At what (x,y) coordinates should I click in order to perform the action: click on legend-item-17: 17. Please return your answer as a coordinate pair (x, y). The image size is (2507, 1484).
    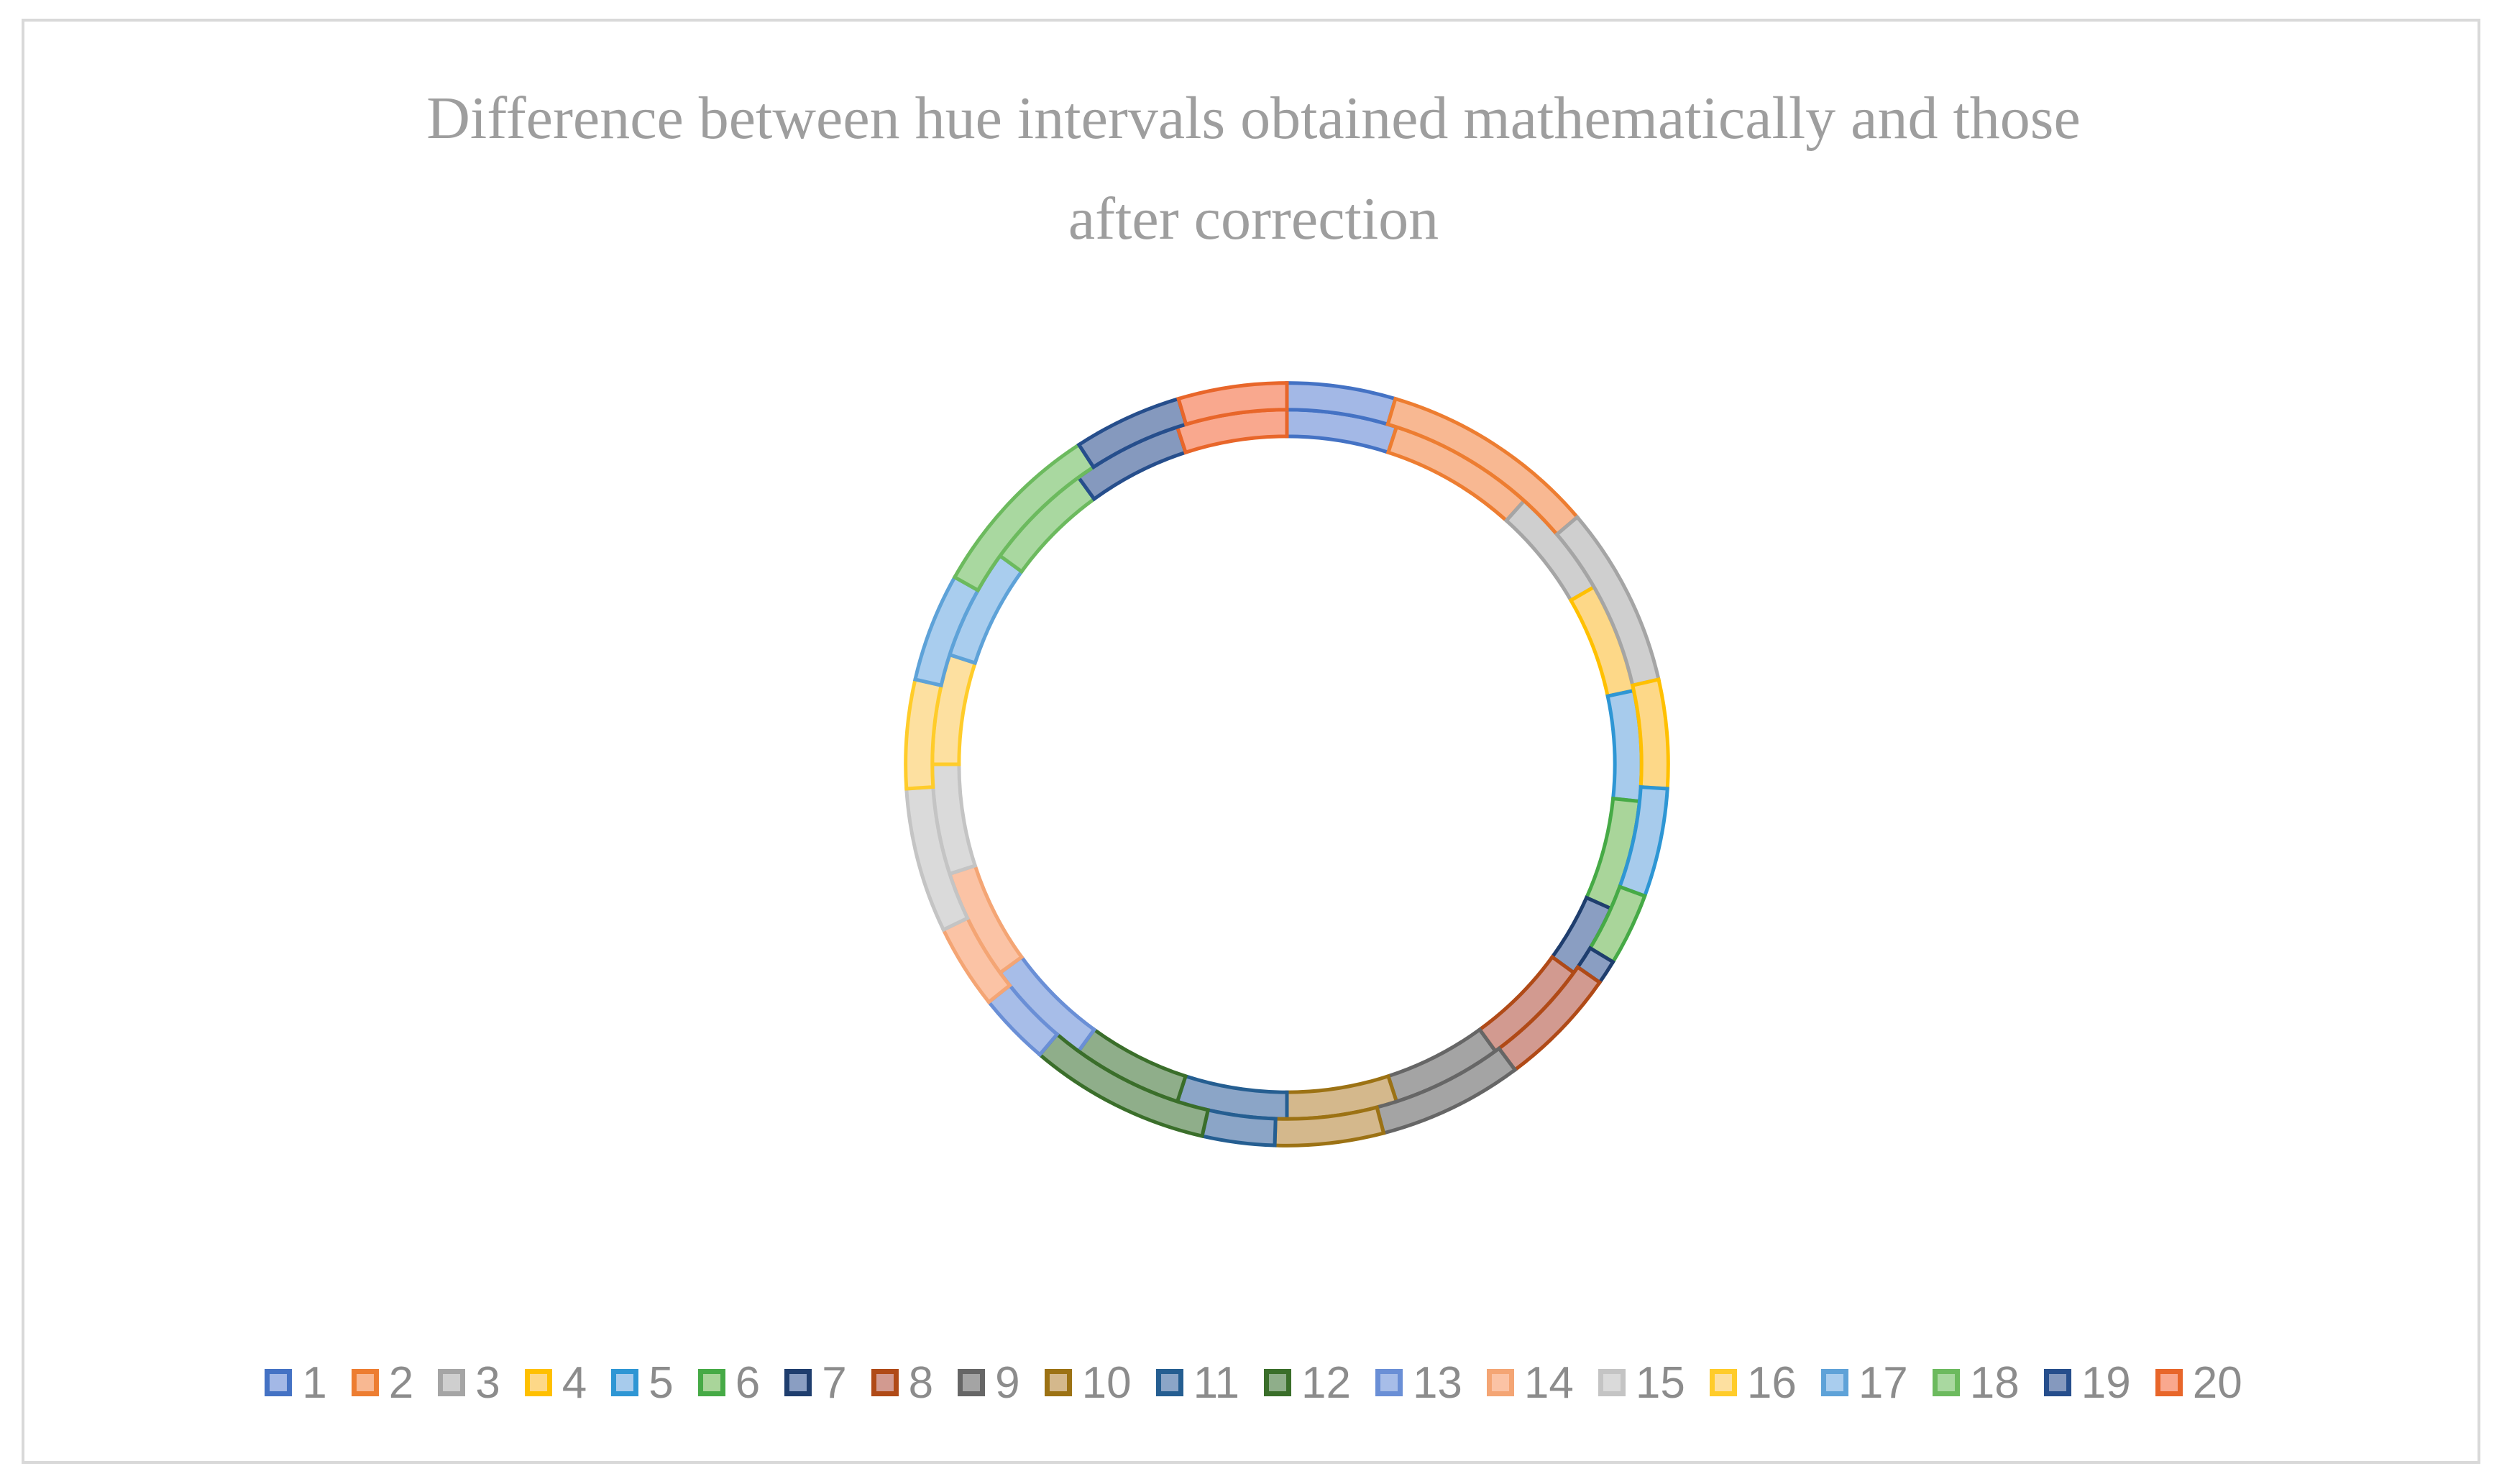
    Looking at the image, I should click on (1864, 1383).